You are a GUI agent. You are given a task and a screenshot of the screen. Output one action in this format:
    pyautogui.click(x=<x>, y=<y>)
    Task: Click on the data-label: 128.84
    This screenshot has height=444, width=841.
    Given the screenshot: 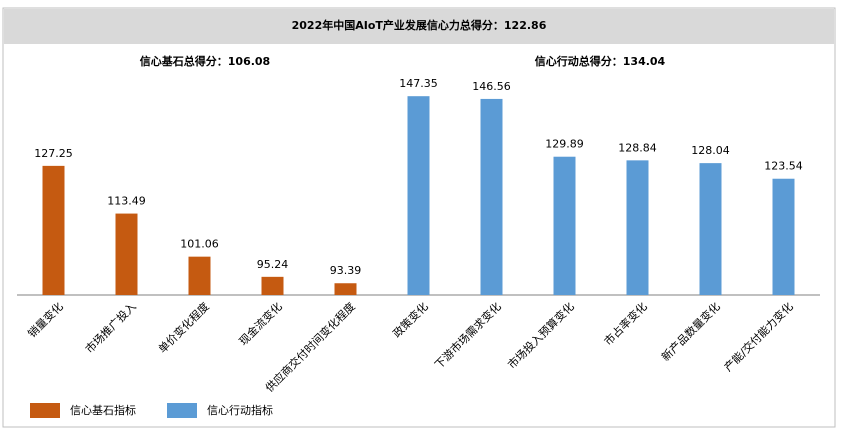 What is the action you would take?
    pyautogui.click(x=637, y=147)
    